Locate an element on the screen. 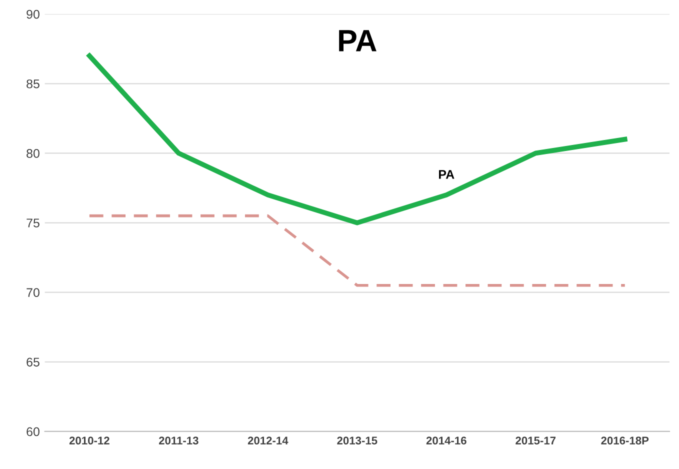 The image size is (679, 469). y-tick-label: 65 is located at coordinates (33, 362).